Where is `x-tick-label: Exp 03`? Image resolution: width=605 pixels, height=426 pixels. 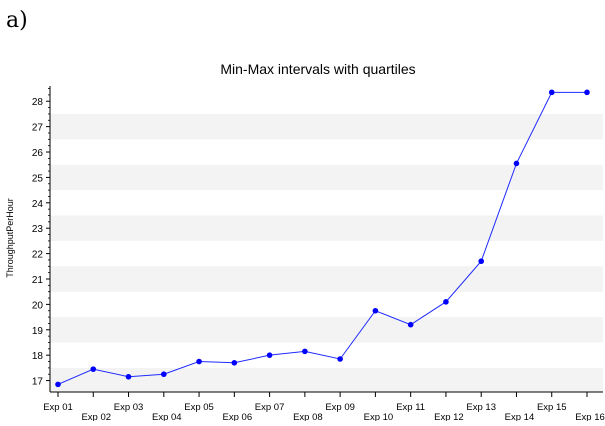 x-tick-label: Exp 03 is located at coordinates (129, 407).